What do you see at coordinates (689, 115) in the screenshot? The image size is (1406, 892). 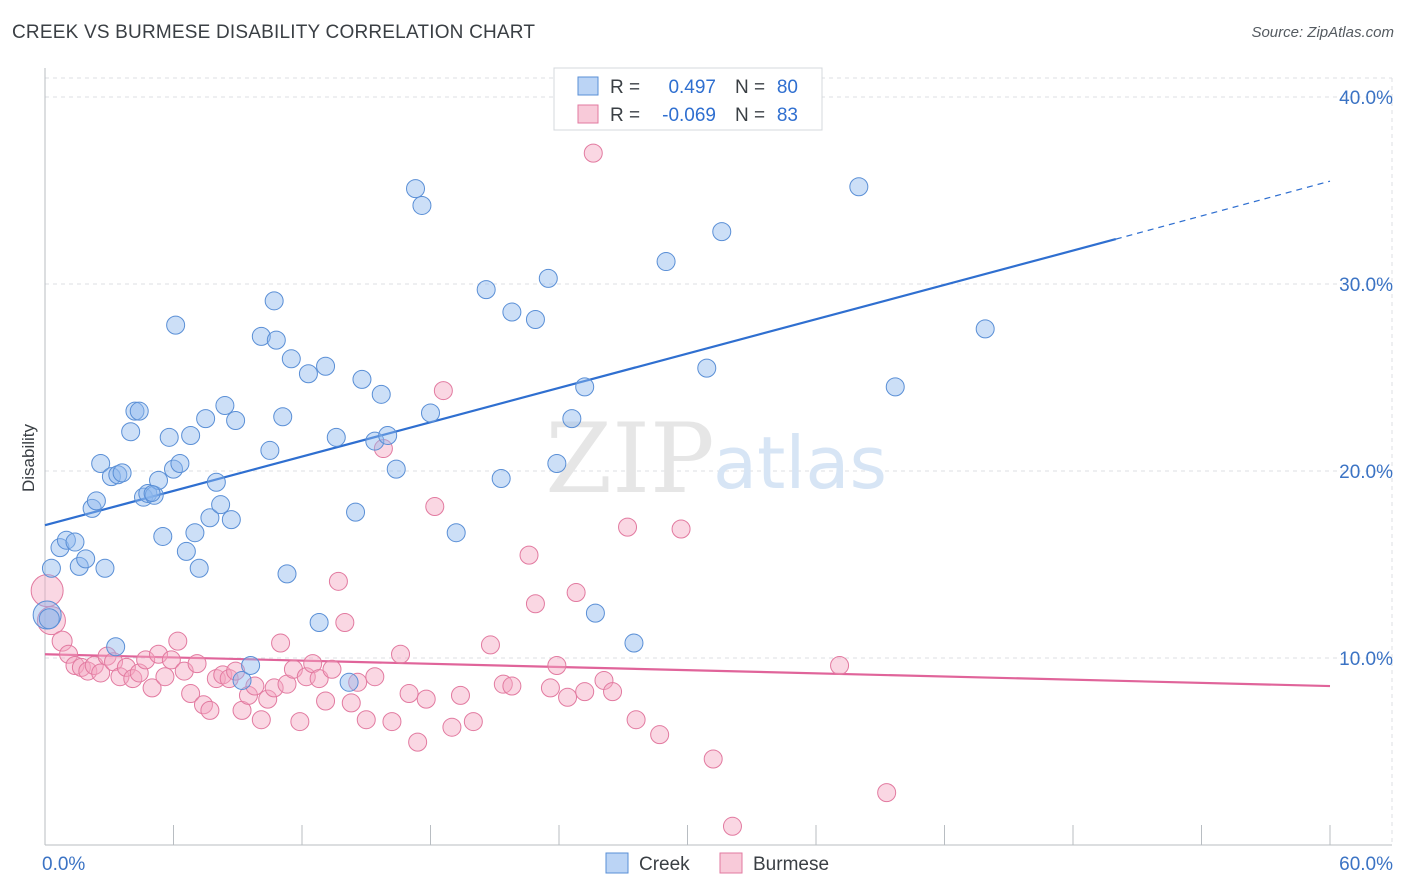 I see `legend-r-value: -0.069` at bounding box center [689, 115].